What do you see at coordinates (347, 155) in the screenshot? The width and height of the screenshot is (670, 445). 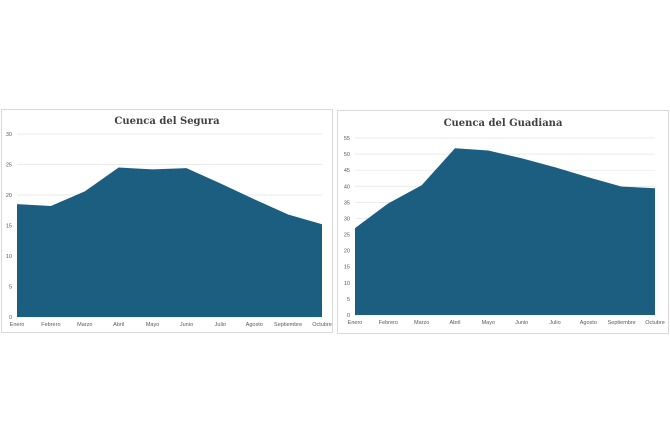 I see `y-tick-label: 50` at bounding box center [347, 155].